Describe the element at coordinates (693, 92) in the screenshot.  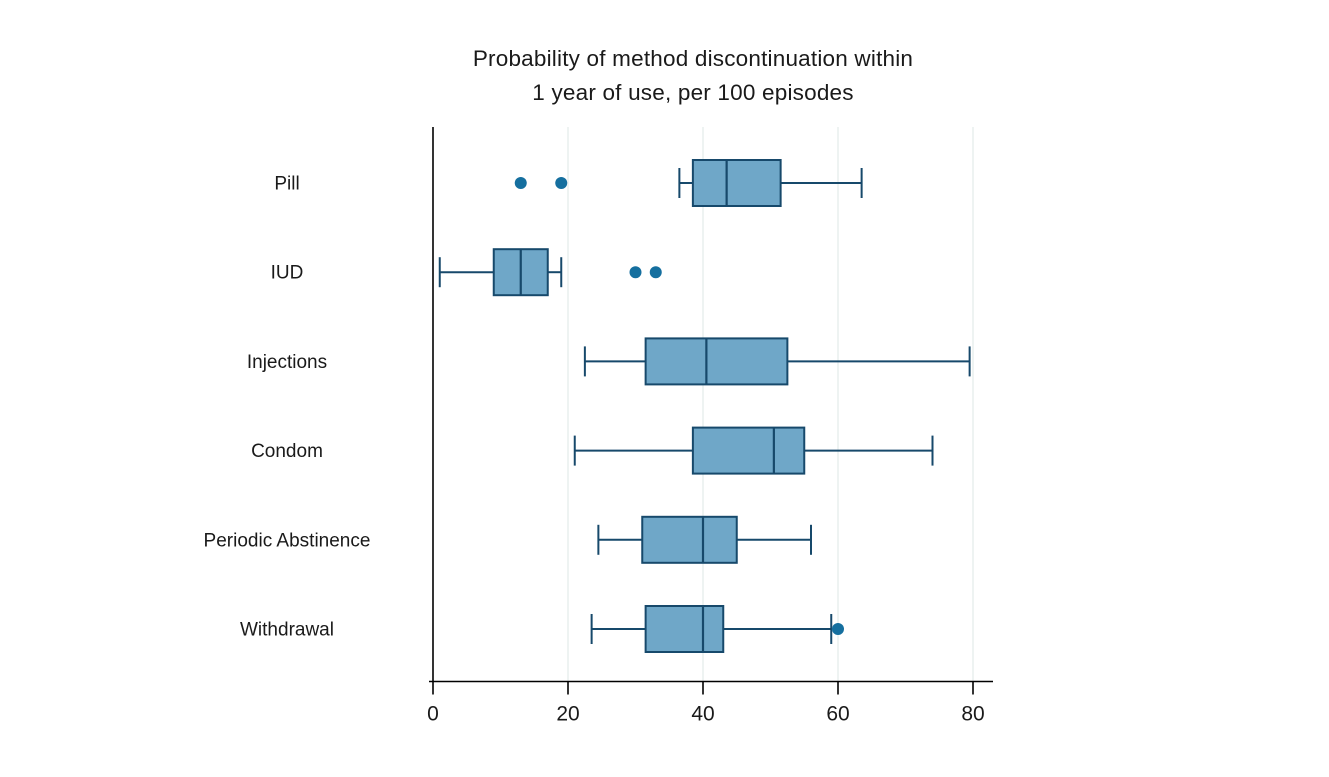
I see `chart-title-line-2: 1 year of use, per 100 episodes` at that location.